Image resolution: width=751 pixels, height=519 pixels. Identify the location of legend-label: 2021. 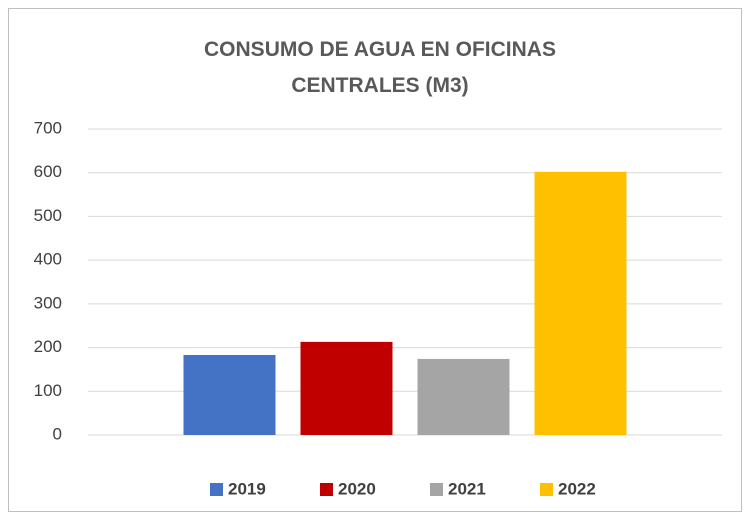
(467, 488).